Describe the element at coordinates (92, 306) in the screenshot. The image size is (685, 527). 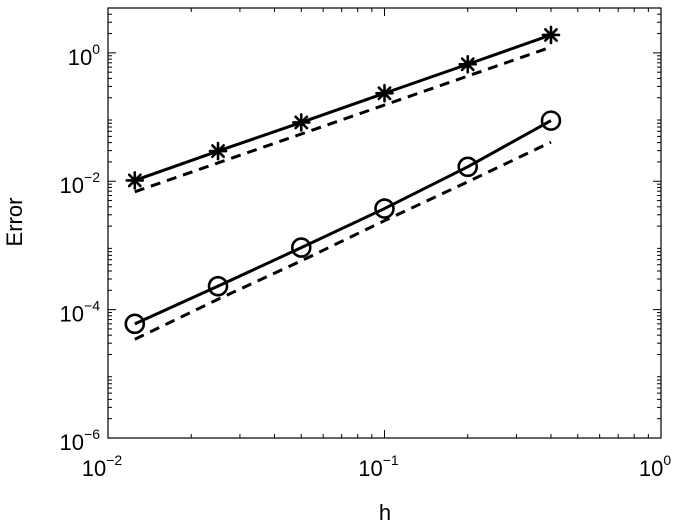
I see `y-tick-label-exponent: −4` at that location.